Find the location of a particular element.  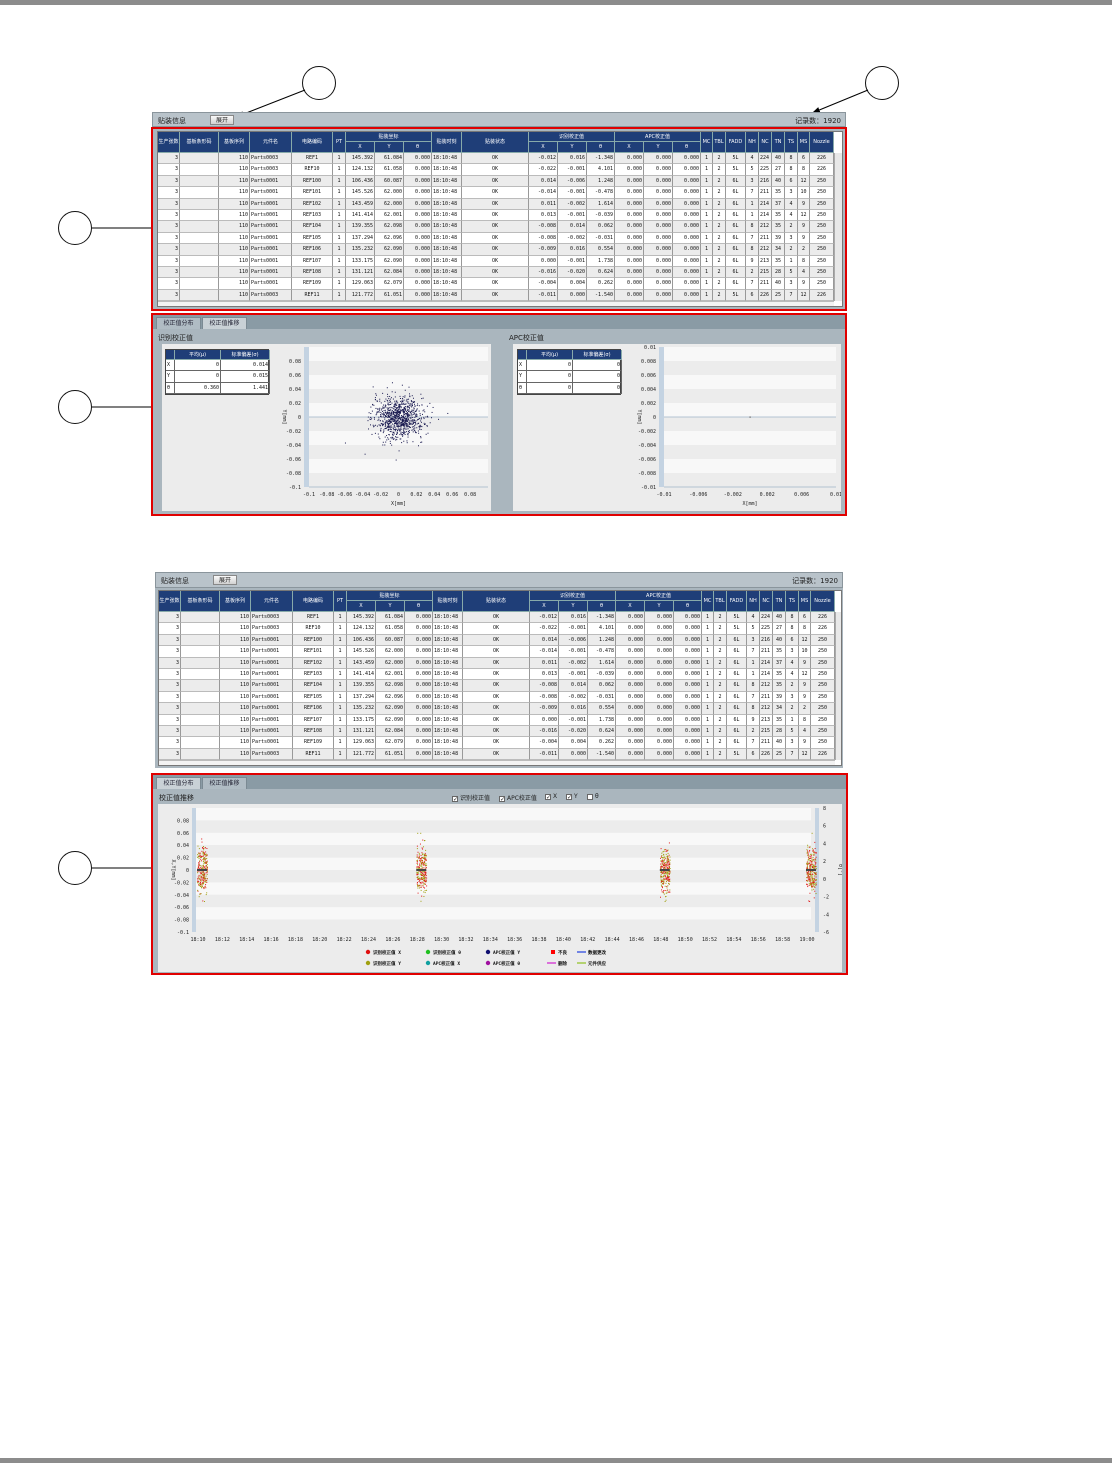

checkbox-box is located at coordinates (590, 796).